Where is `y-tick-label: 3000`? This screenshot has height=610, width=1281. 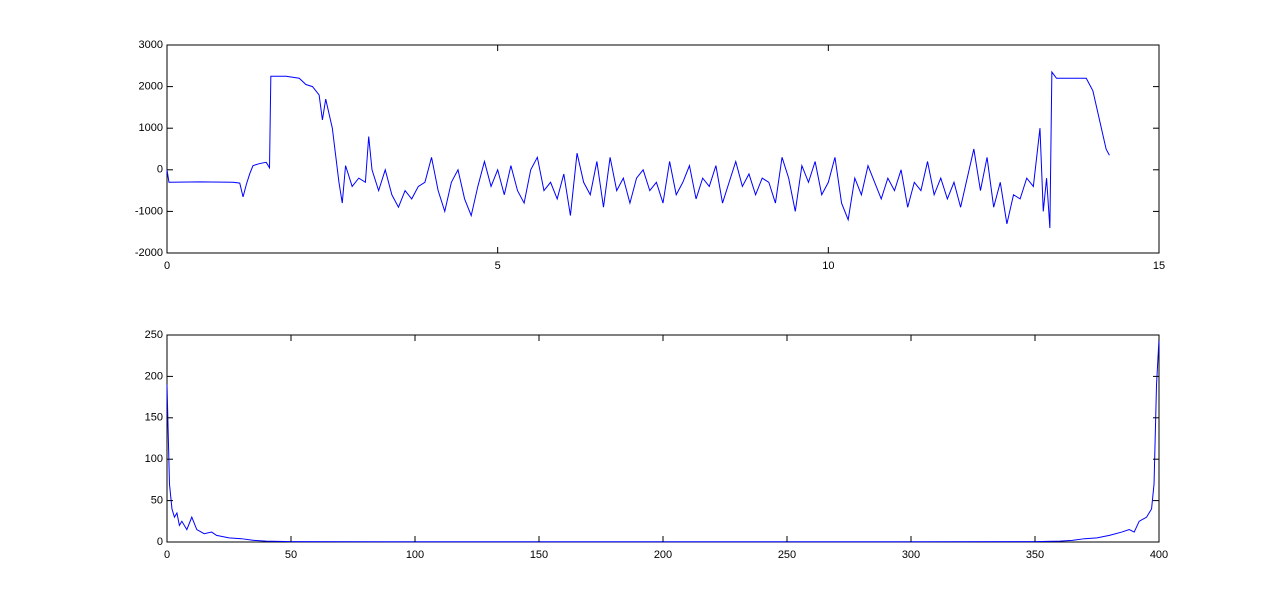 y-tick-label: 3000 is located at coordinates (151, 45).